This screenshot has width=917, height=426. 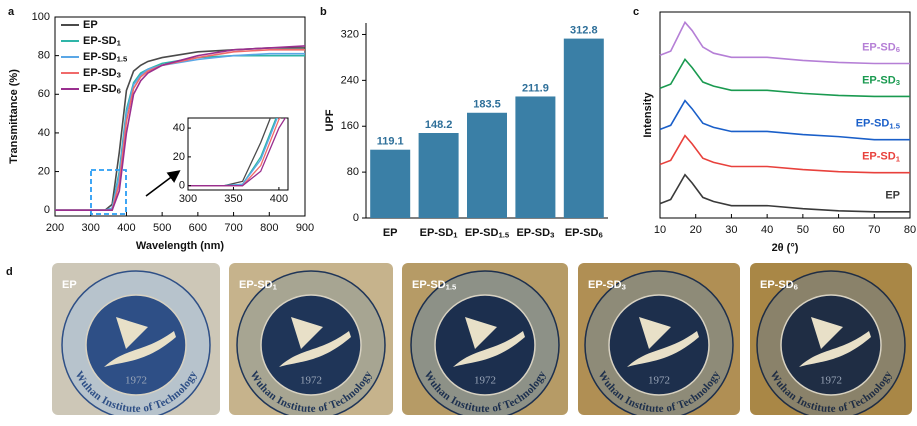 What do you see at coordinates (636, 12) in the screenshot?
I see `panel-label: c` at bounding box center [636, 12].